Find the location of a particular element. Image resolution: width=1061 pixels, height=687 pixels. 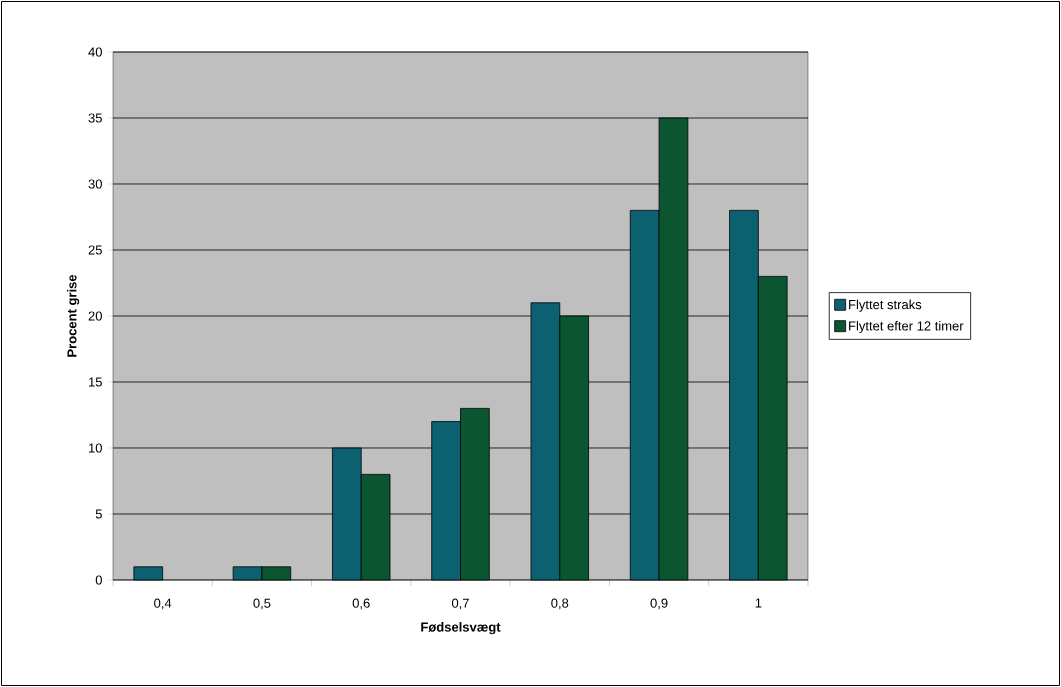

y-tick-label: 0 is located at coordinates (98, 580).